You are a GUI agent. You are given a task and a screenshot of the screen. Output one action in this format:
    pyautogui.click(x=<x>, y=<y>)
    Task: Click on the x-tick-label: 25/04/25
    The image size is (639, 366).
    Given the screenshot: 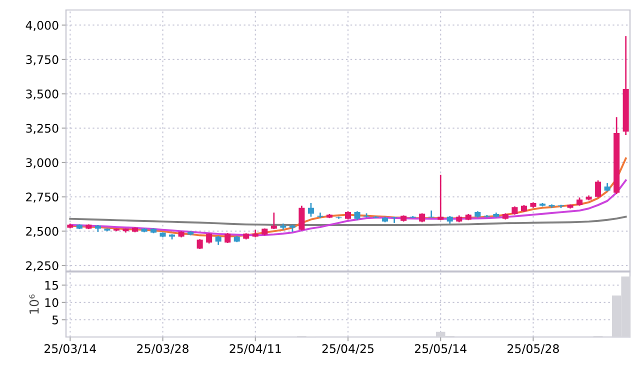 What is the action you would take?
    pyautogui.click(x=348, y=349)
    